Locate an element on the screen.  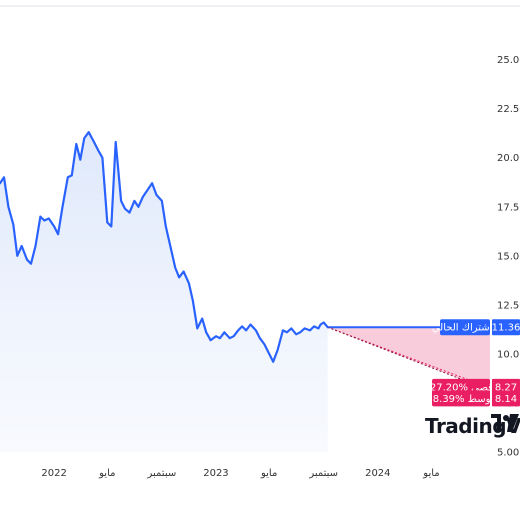
x-axis: 2022 مايو سبتمبر 2023 مايو سبتمبر 2024 مايو is located at coordinates (240, 473).